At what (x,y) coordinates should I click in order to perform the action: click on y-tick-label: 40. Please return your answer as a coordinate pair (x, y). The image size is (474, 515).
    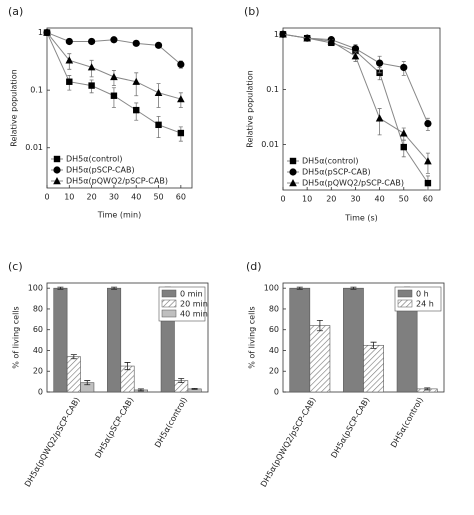
    Looking at the image, I should click on (274, 350).